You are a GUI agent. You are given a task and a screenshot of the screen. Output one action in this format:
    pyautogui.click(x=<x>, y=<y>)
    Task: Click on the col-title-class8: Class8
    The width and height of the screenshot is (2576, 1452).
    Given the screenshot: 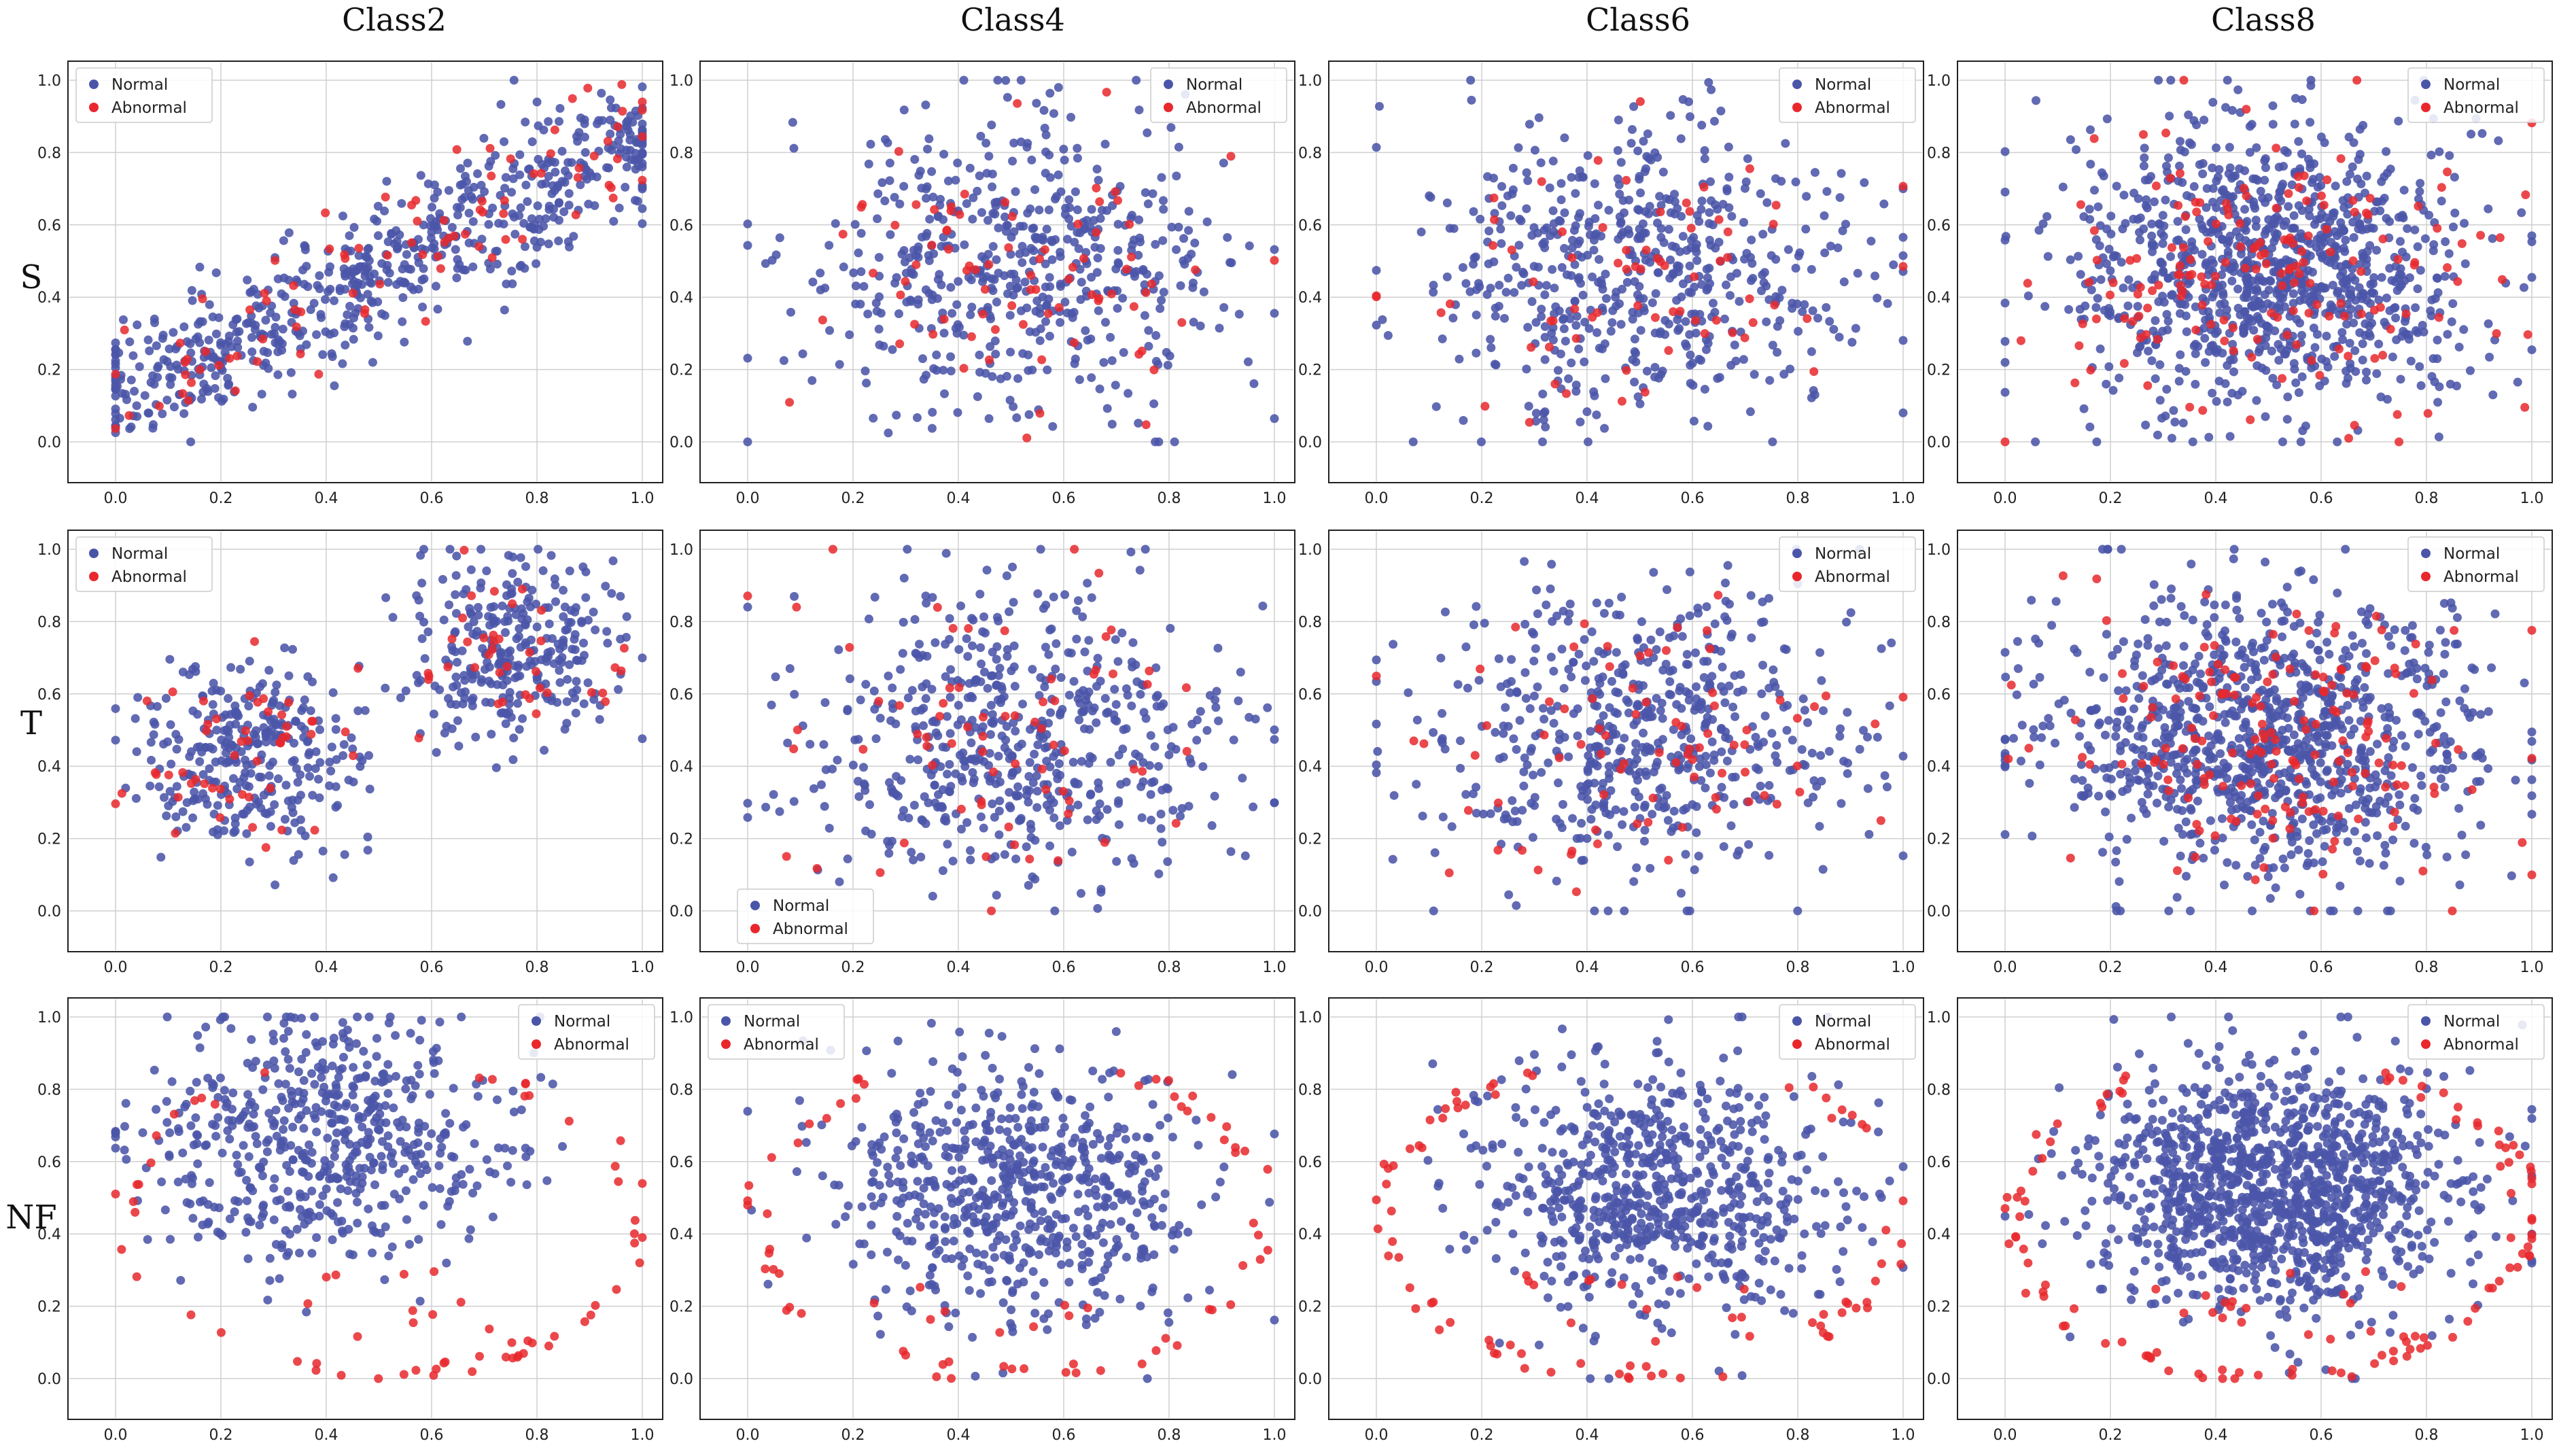 What is the action you would take?
    pyautogui.click(x=2263, y=19)
    